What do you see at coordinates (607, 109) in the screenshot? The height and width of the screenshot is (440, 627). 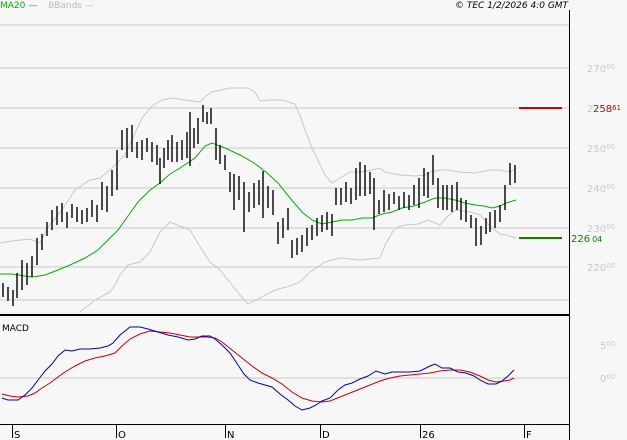 I see `resistance-label: 25861` at bounding box center [607, 109].